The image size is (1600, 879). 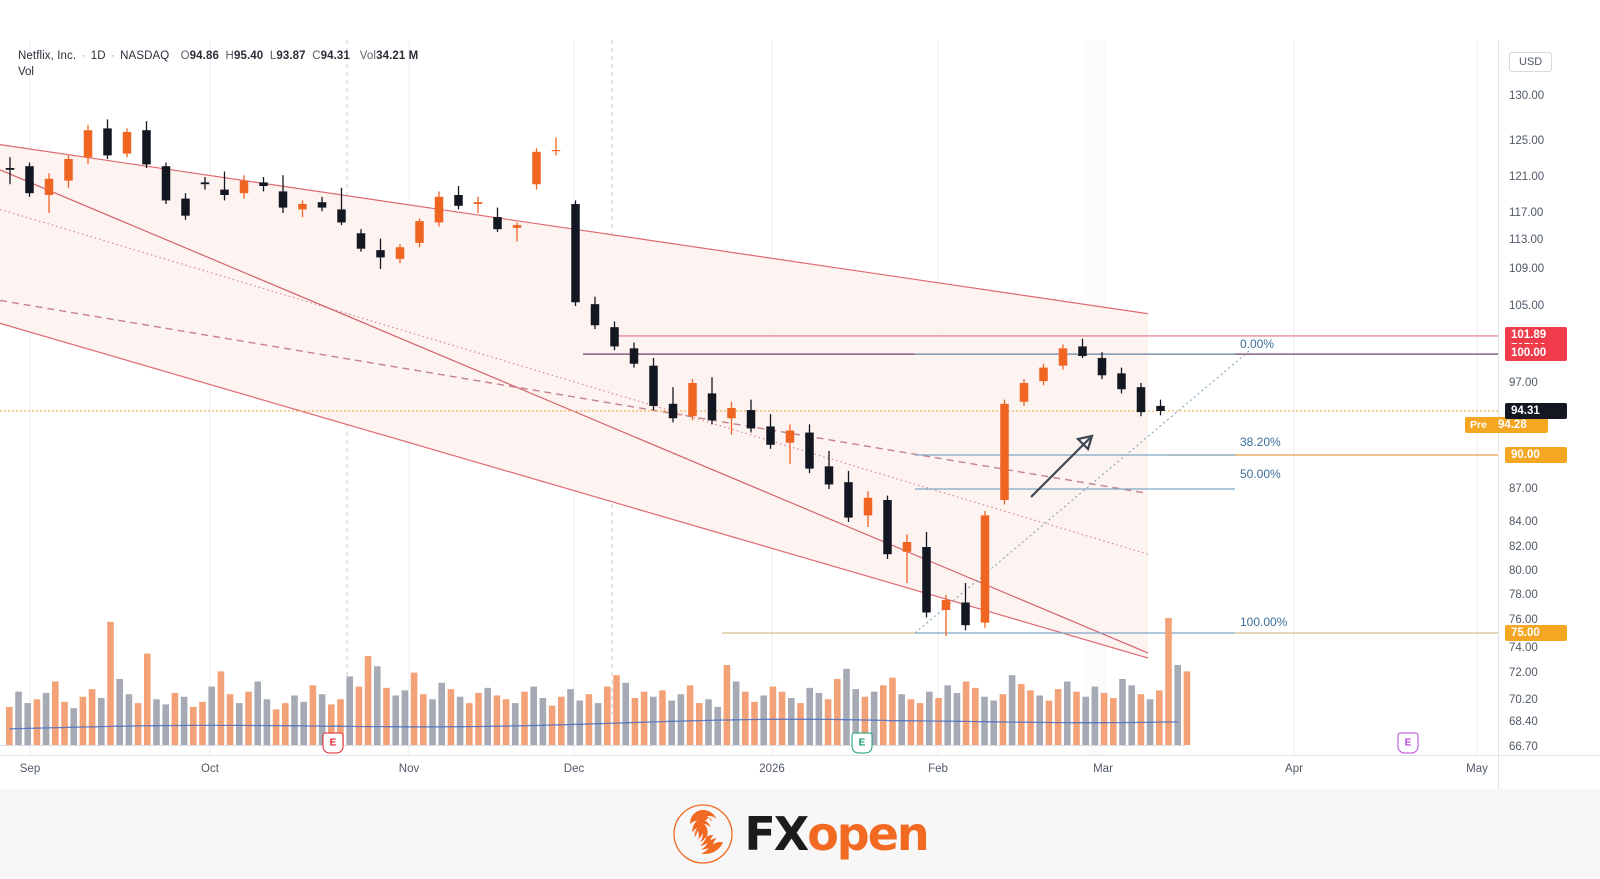 What do you see at coordinates (1526, 213) in the screenshot?
I see `price-tick: 117.00` at bounding box center [1526, 213].